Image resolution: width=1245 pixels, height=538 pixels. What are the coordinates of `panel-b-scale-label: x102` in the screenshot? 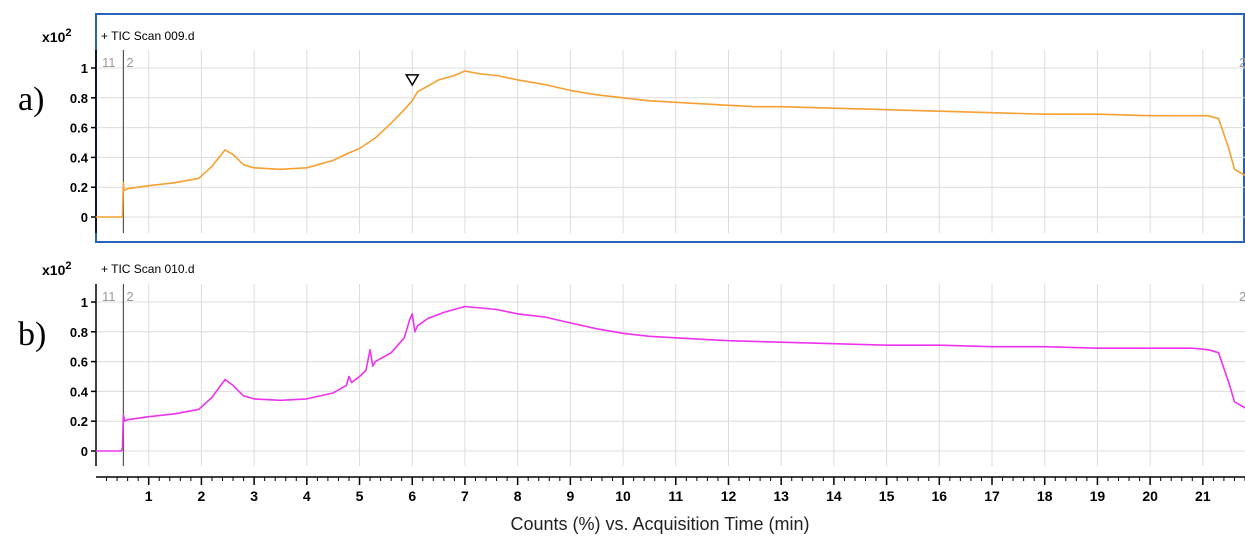 It's located at (56, 269).